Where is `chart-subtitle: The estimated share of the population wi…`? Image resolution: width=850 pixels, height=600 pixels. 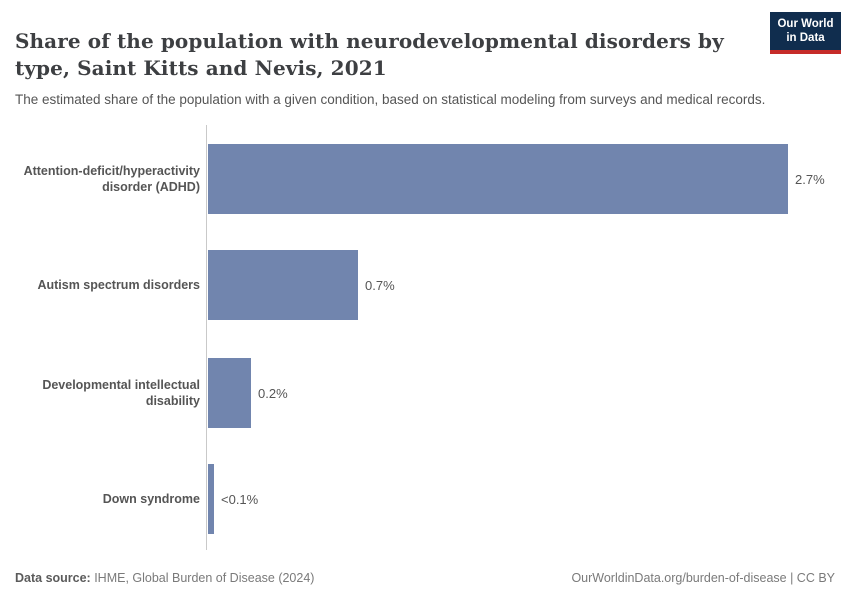
chart-subtitle: The estimated share of the population wi… is located at coordinates (390, 99).